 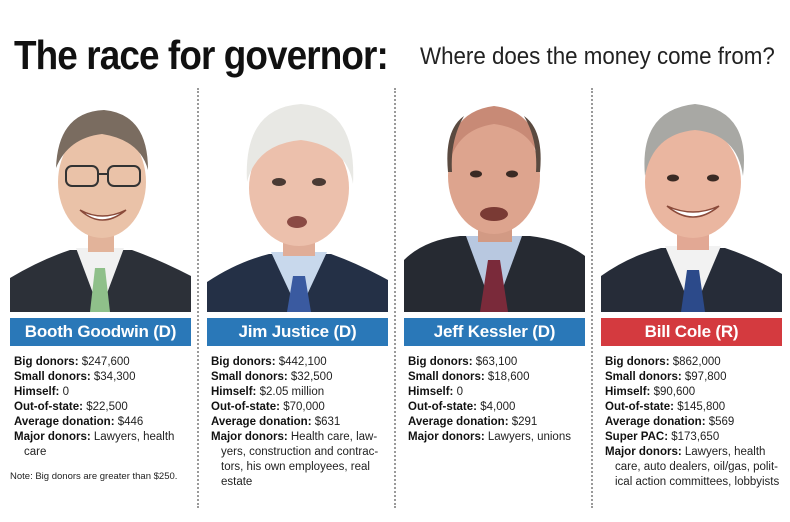 What do you see at coordinates (130, 422) in the screenshot?
I see `average-donation-value: $446` at bounding box center [130, 422].